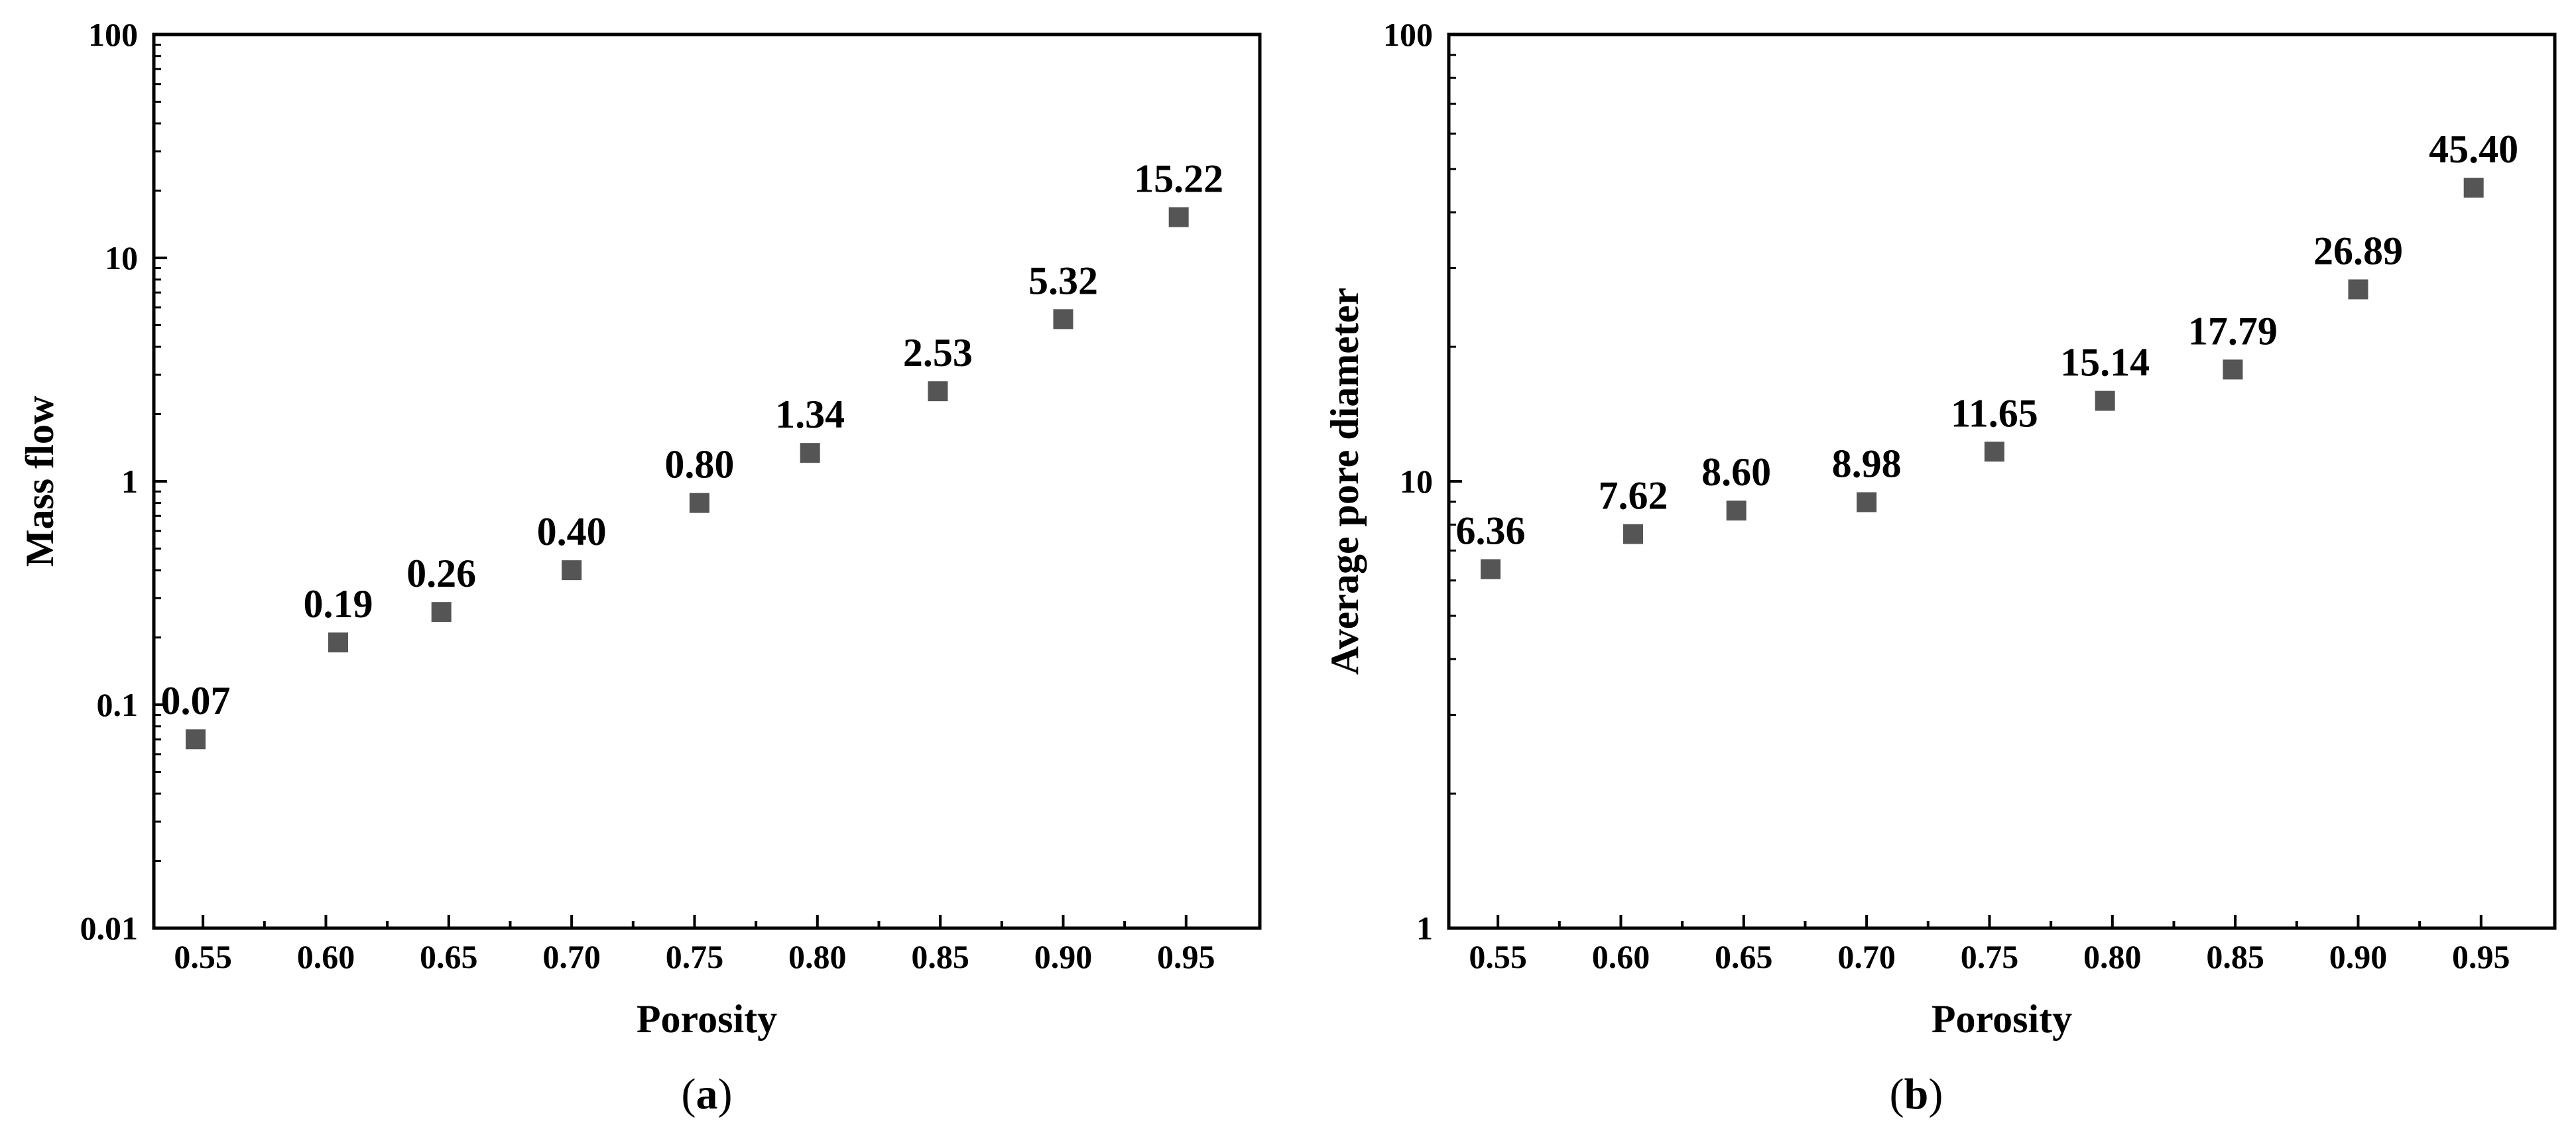 This screenshot has width=2576, height=1133. What do you see at coordinates (1186, 956) in the screenshot?
I see `panel-a-x-tick-label: 0.95` at bounding box center [1186, 956].